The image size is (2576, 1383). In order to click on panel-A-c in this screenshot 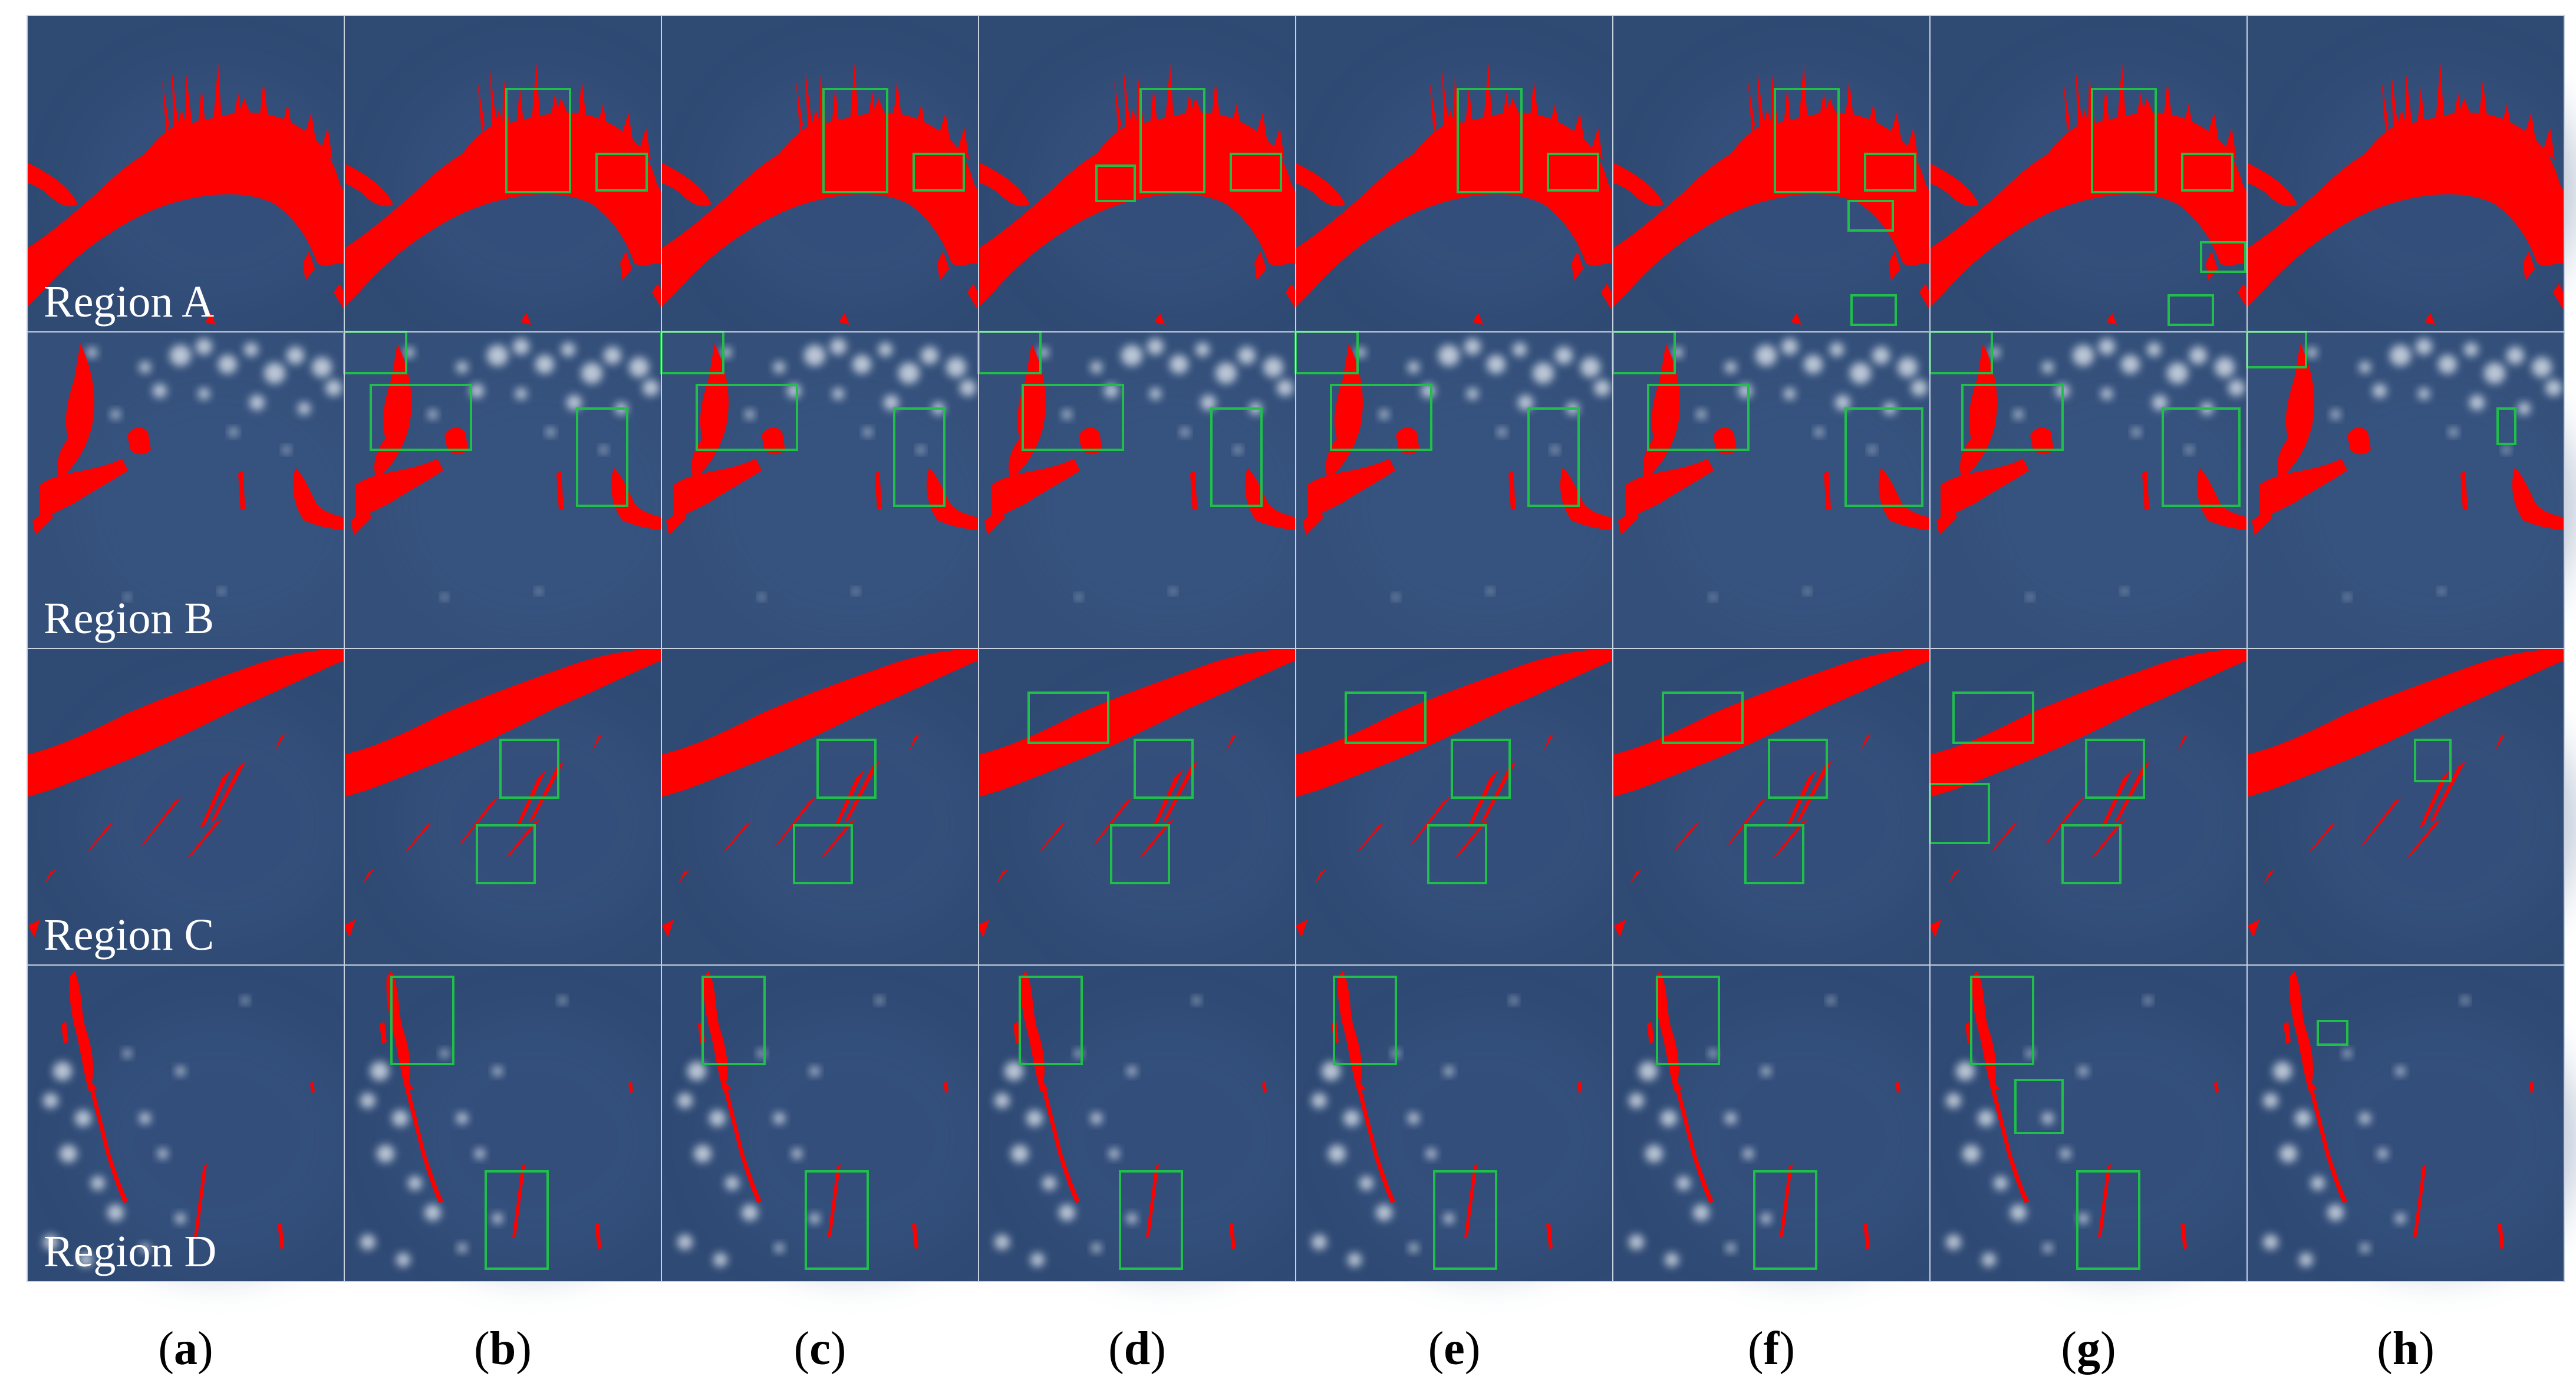, I will do `click(827, 173)`.